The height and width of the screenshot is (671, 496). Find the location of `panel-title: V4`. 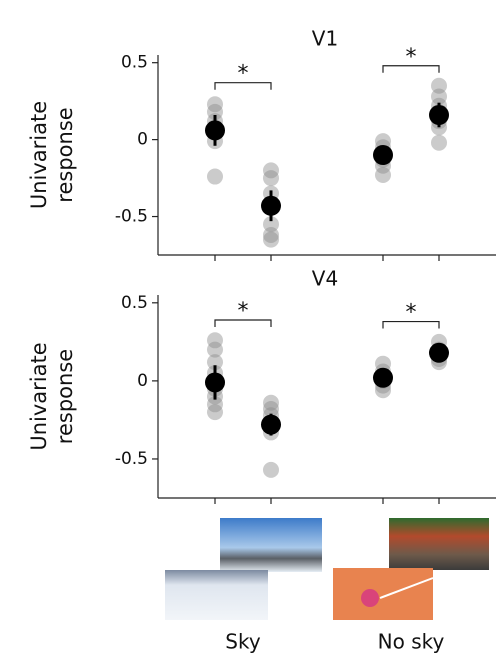

panel-title: V4 is located at coordinates (325, 279).